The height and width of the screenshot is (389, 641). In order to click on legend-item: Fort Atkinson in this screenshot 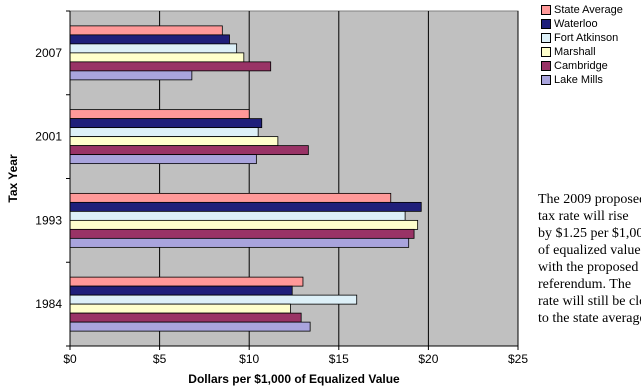, I will do `click(591, 38)`.